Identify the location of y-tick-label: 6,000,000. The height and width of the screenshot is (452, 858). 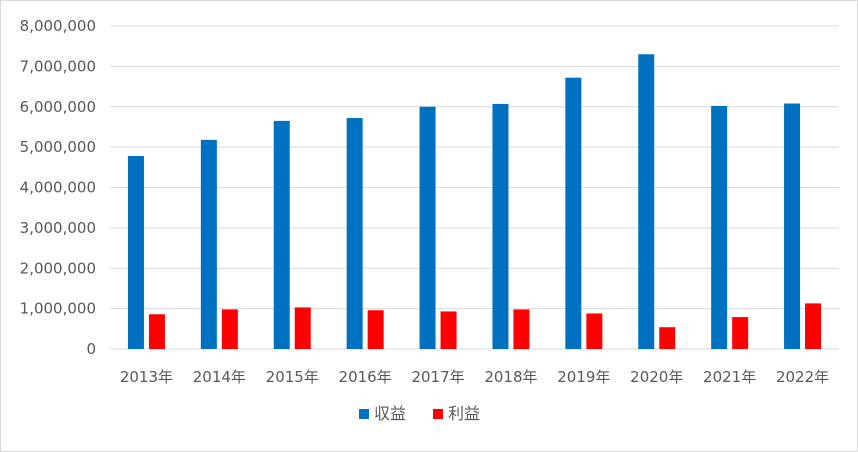
(58, 107).